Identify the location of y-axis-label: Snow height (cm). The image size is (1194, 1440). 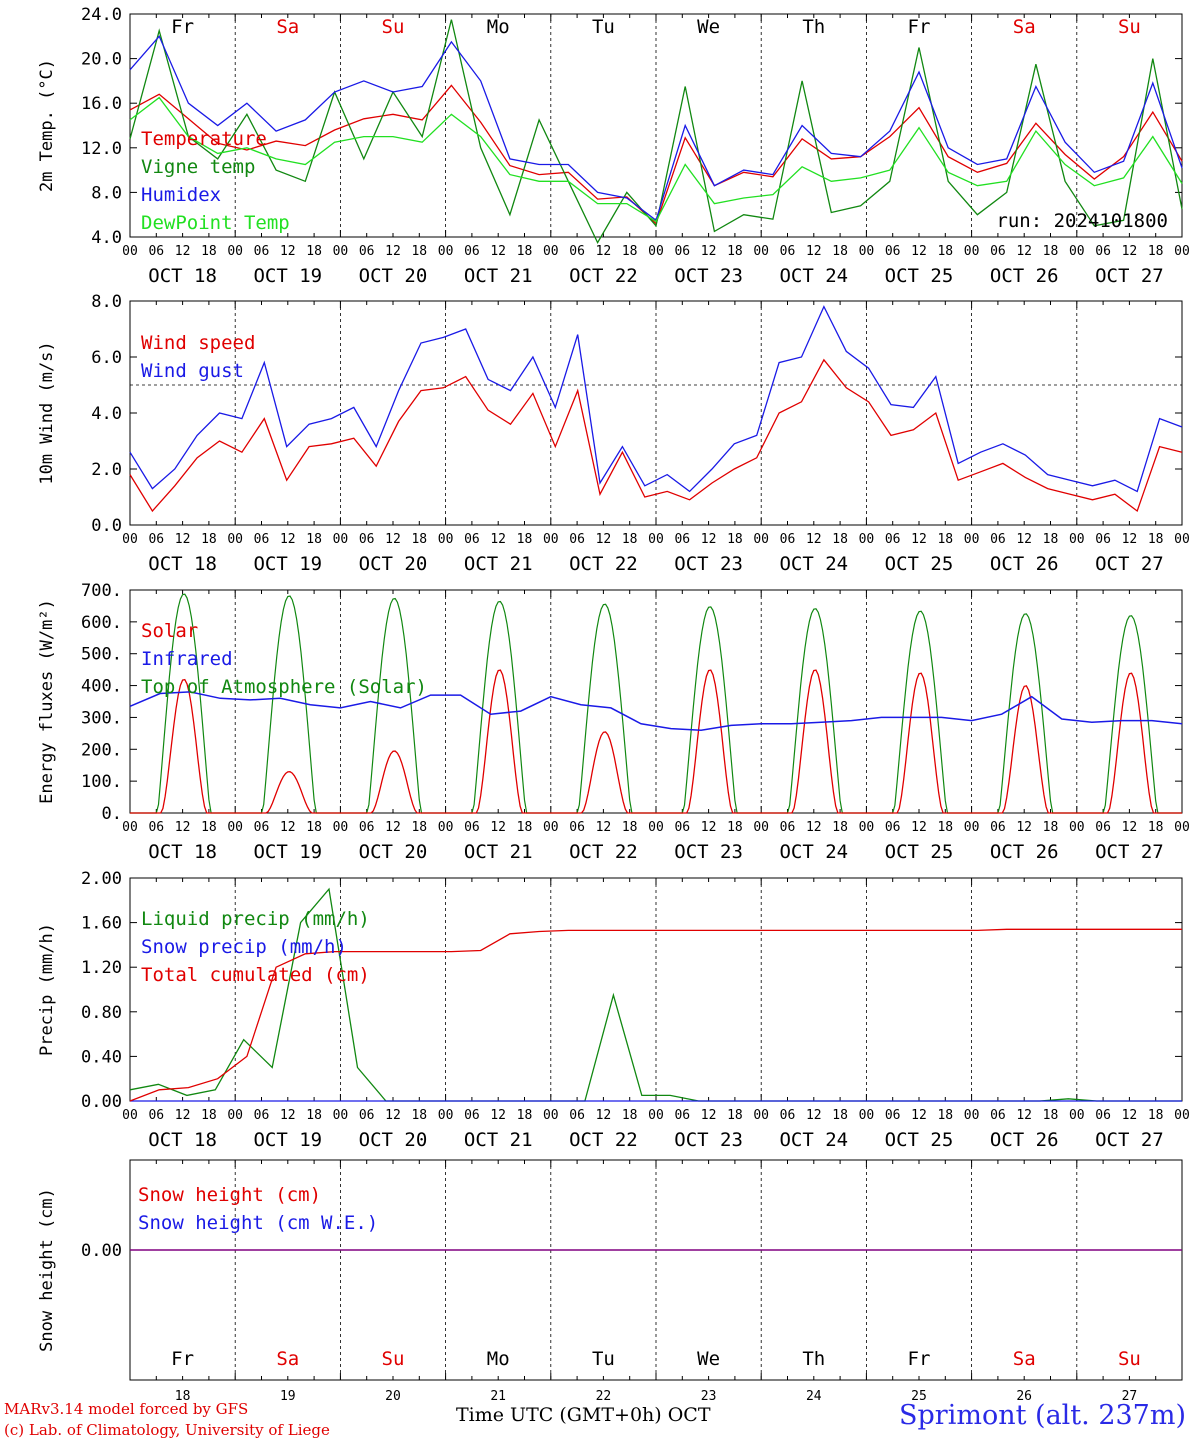
(47, 1270).